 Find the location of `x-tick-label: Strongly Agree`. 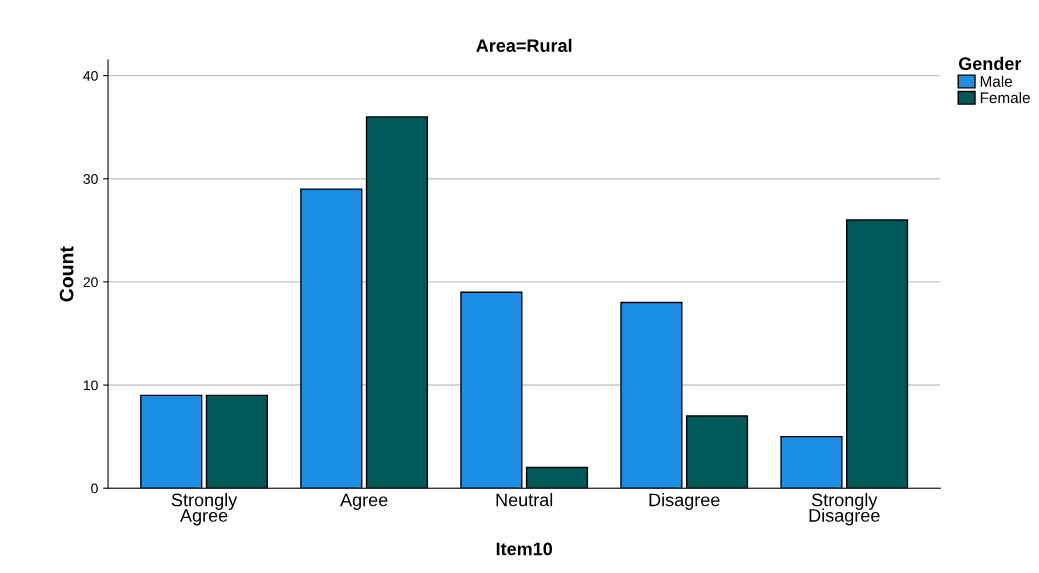

x-tick-label: Strongly Agree is located at coordinates (204, 509).